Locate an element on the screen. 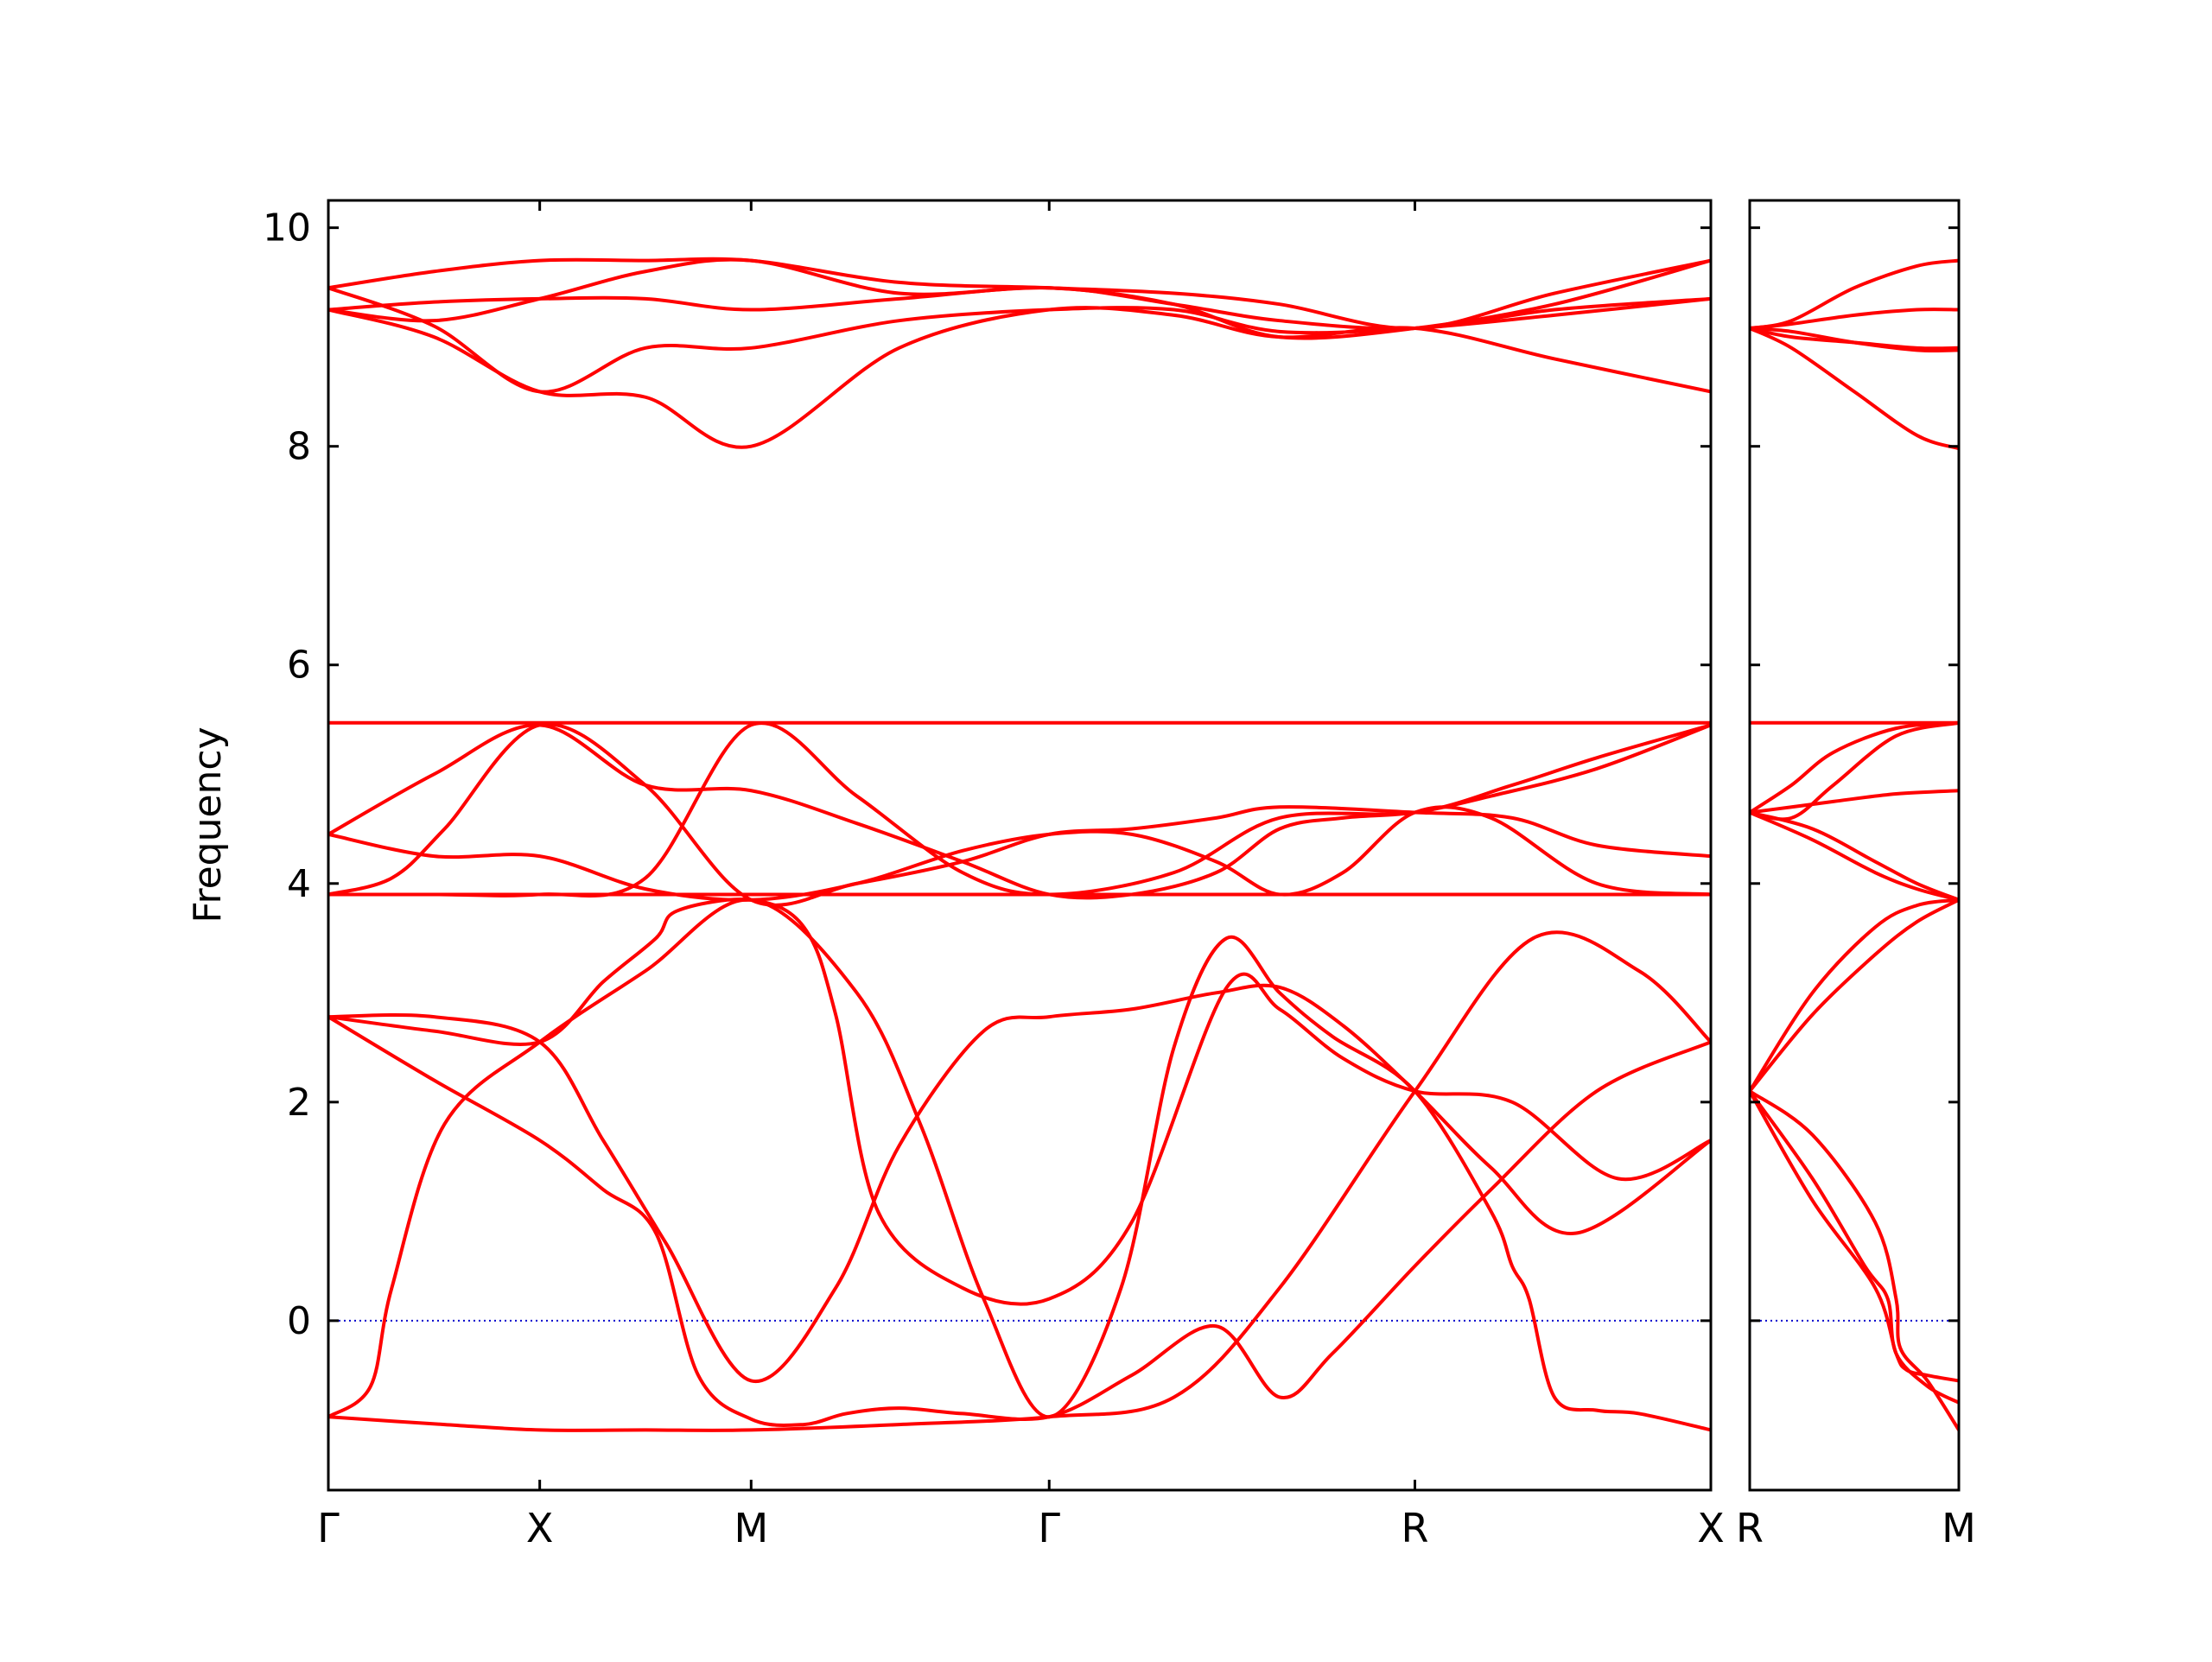 Image resolution: width=2212 pixels, height=1662 pixels. plot-frame-side is located at coordinates (1854, 845).